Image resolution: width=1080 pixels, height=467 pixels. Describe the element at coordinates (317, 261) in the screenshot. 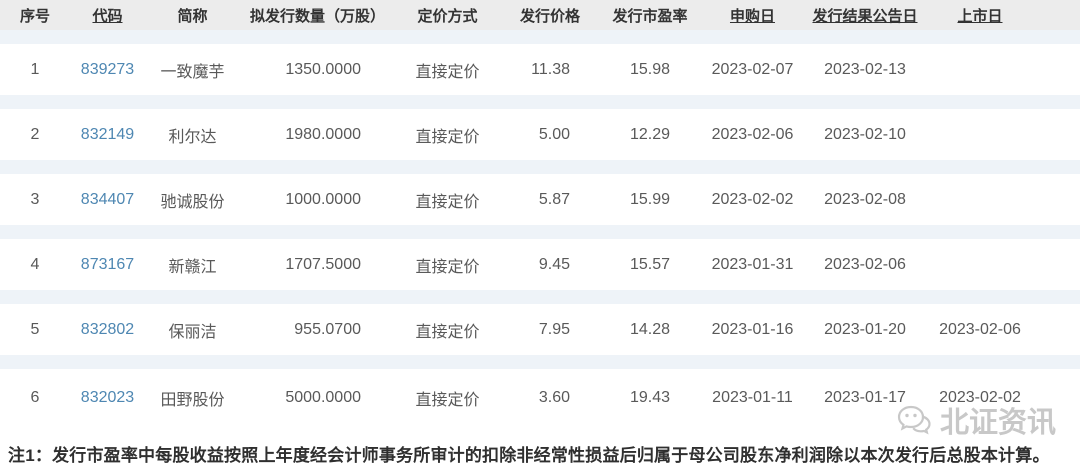

I see `cell-quantity: 1707.5000` at that location.